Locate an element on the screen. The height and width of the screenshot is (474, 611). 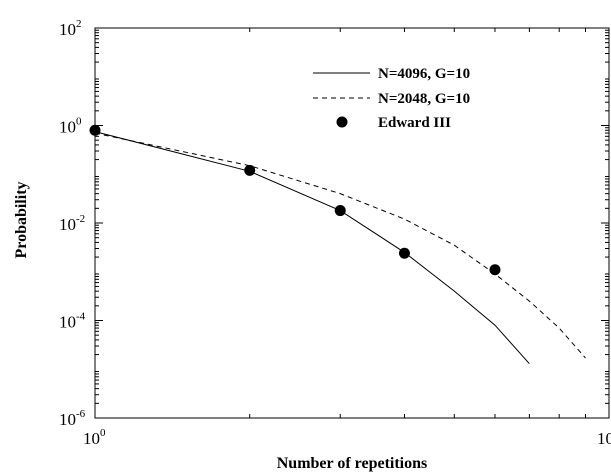
y-tick-label: 10⁻² is located at coordinates (72, 223).